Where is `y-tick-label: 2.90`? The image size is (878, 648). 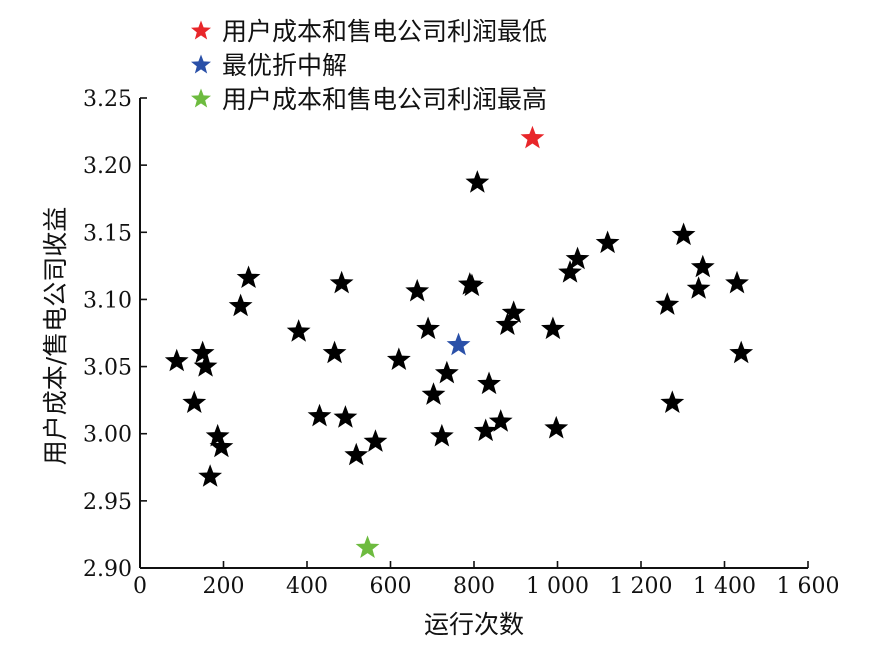 y-tick-label: 2.90 is located at coordinates (107, 569).